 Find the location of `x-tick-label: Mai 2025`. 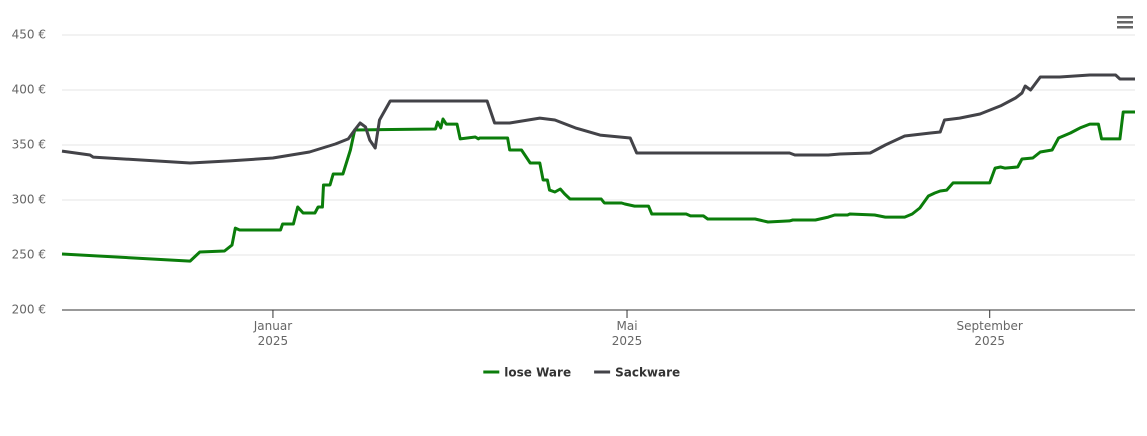

x-tick-label: Mai 2025 is located at coordinates (627, 333).